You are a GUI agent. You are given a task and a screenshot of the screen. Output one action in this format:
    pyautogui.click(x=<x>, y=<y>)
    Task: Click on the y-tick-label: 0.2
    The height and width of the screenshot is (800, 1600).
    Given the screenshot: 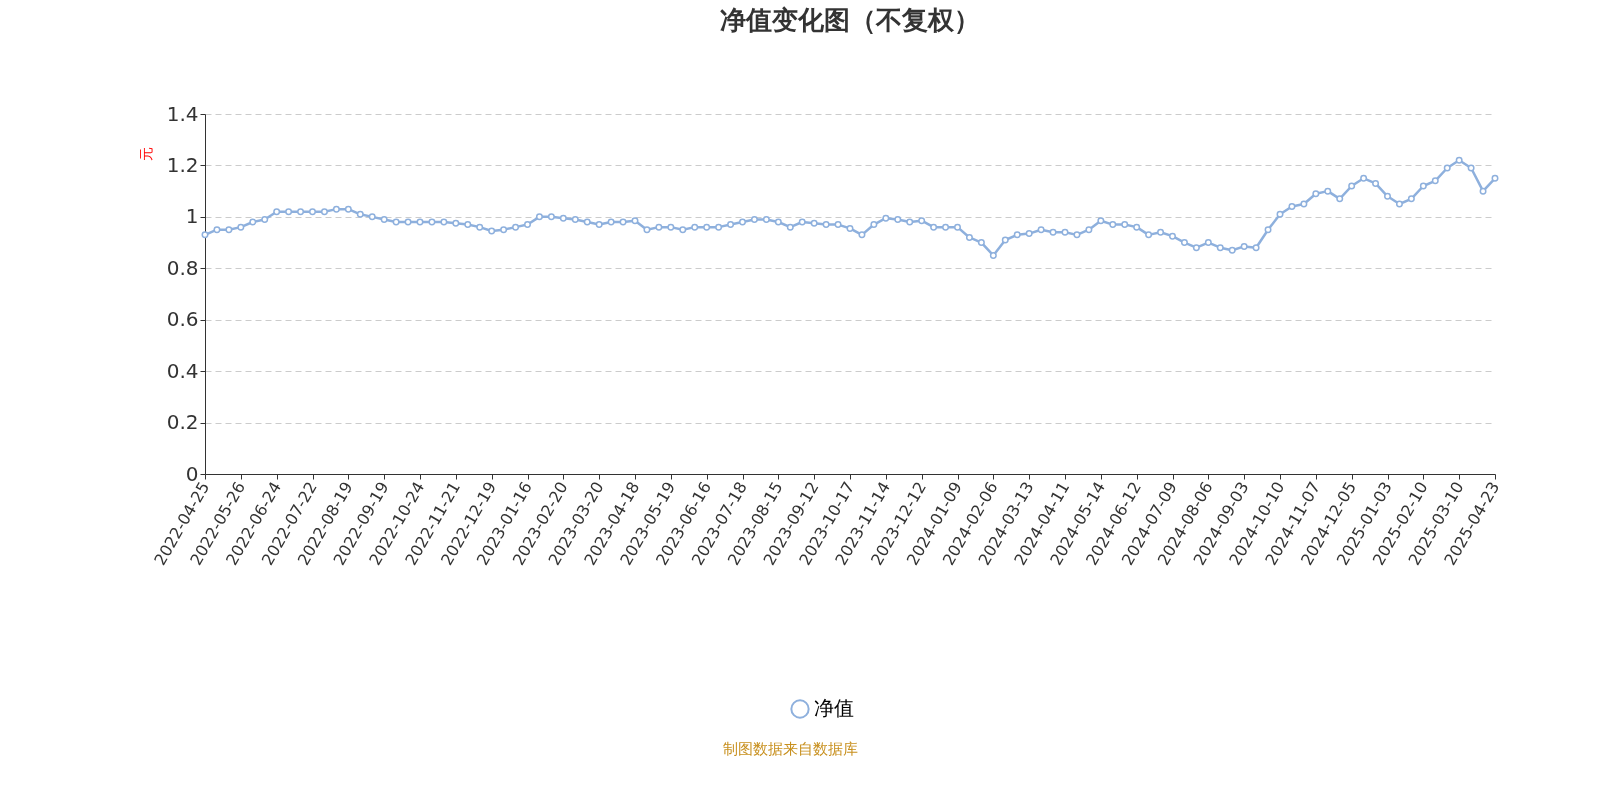 What is the action you would take?
    pyautogui.click(x=182, y=422)
    